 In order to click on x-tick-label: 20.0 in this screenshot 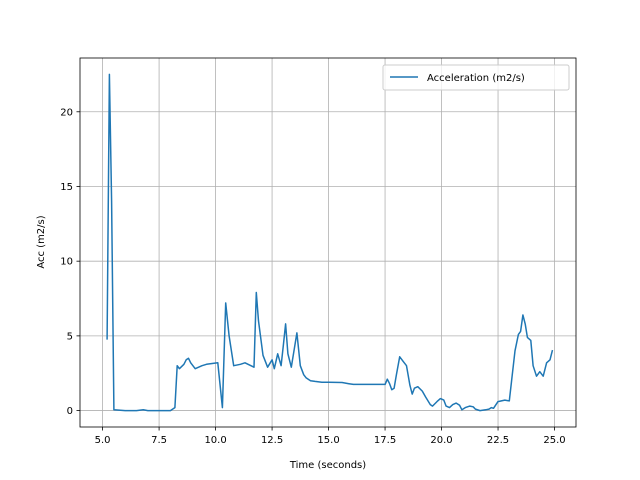, I will do `click(441, 440)`.